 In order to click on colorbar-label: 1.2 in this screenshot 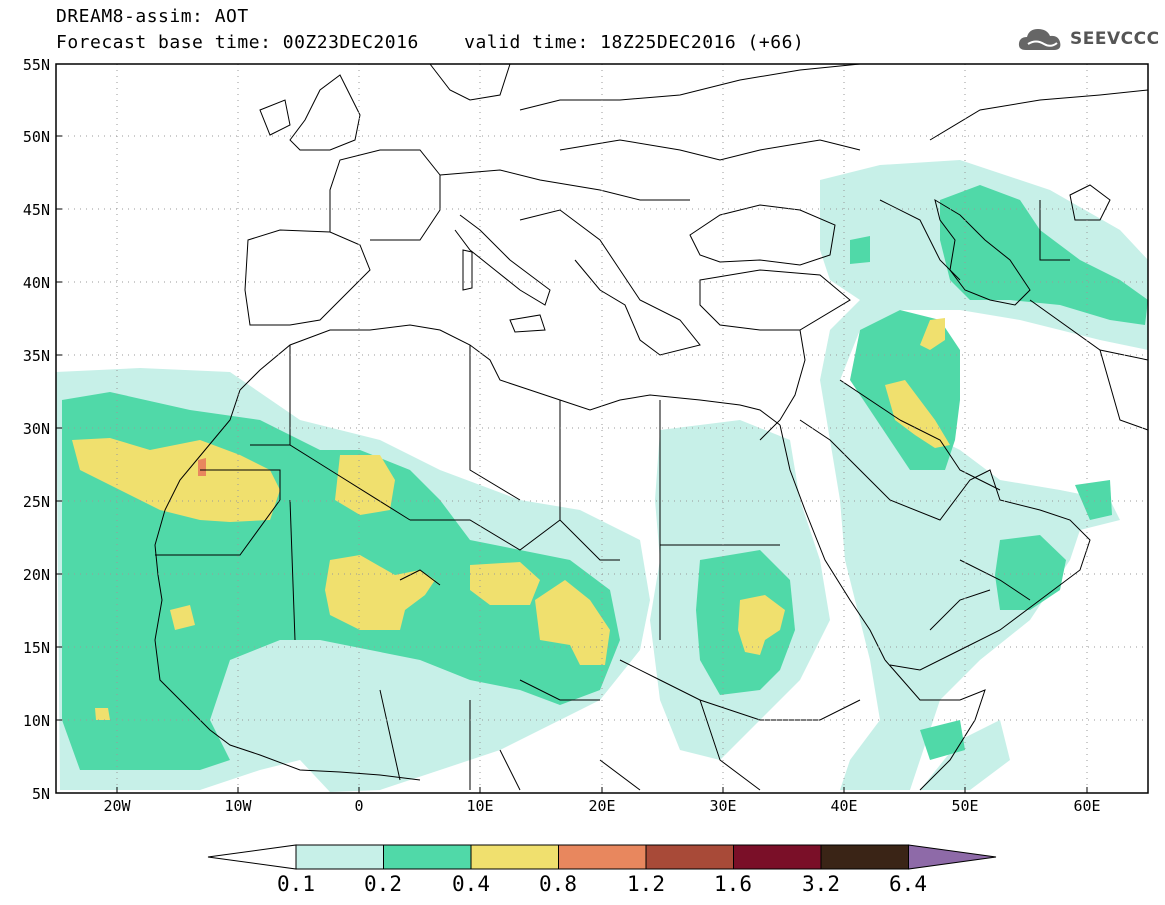, I will do `click(646, 884)`.